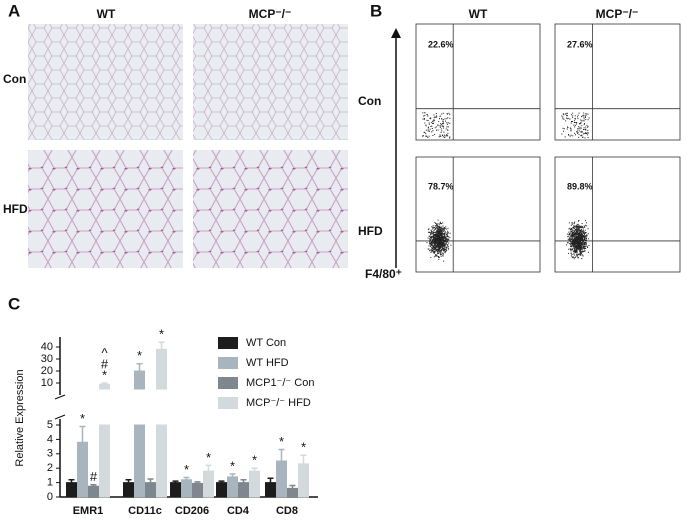 This screenshot has height=520, width=698. I want to click on significance-mark: *, so click(303, 447).